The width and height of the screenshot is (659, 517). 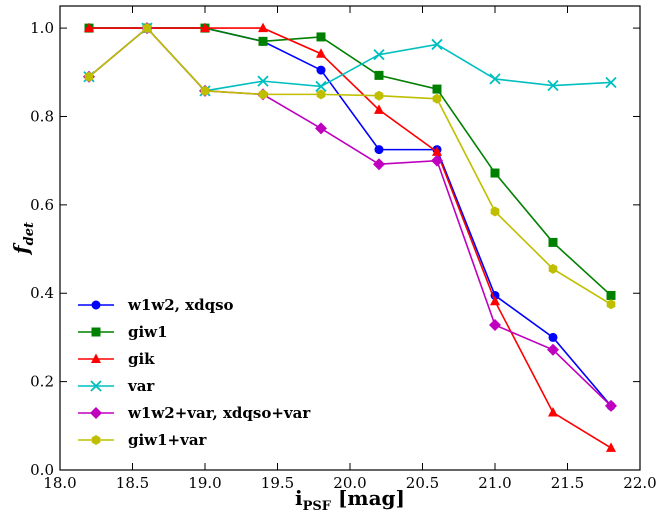 What do you see at coordinates (29, 233) in the screenshot?
I see `y-axis-title-sub: det` at bounding box center [29, 233].